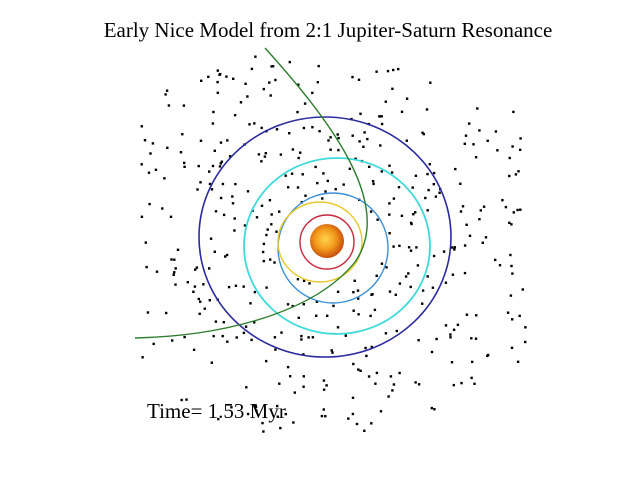  I want to click on jupiter-orbit, so click(320, 242).